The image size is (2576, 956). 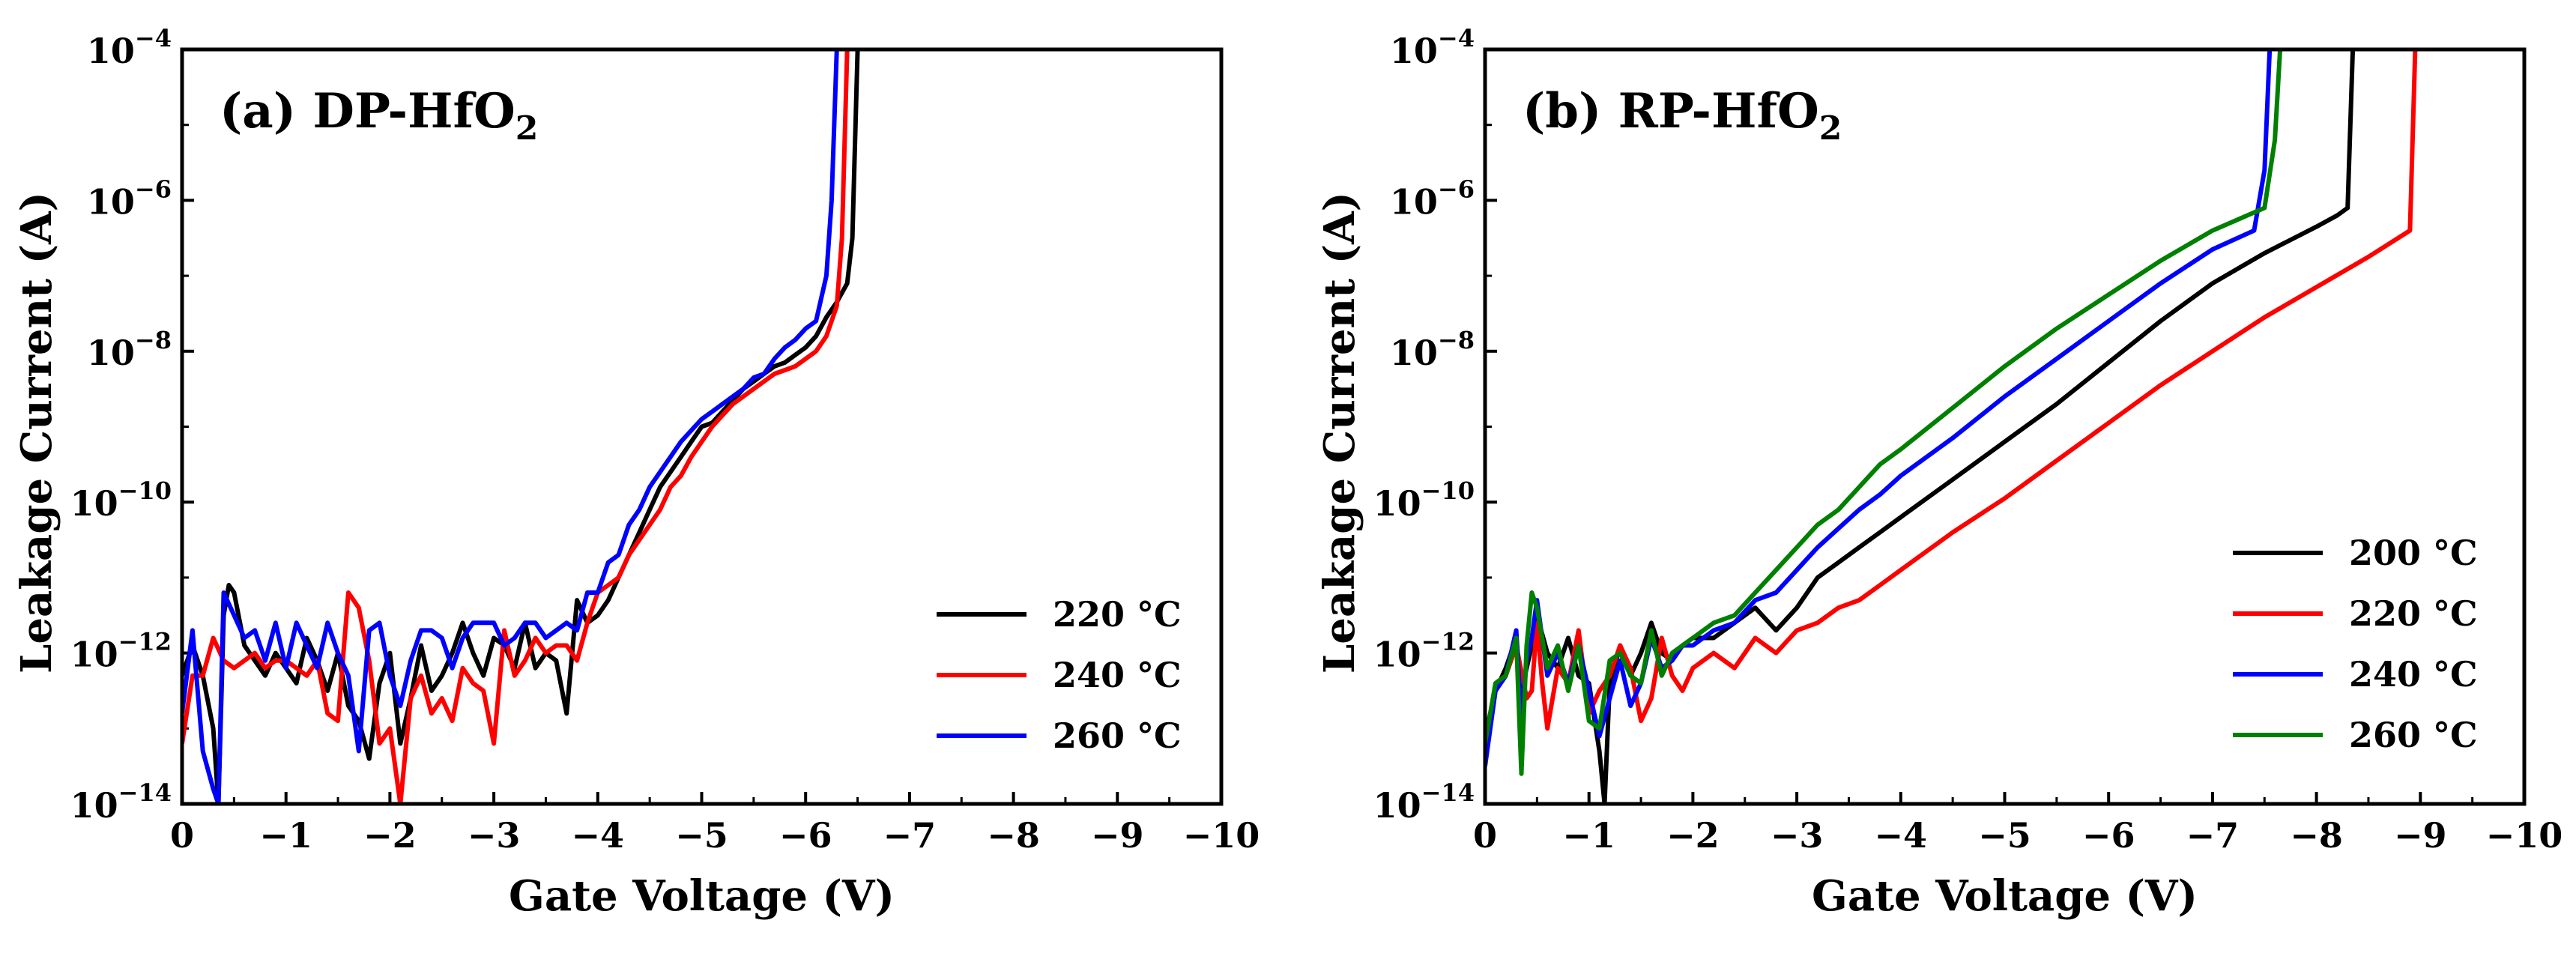 What do you see at coordinates (379, 115) in the screenshot?
I see `panel-title: (a) DP-HfO2` at bounding box center [379, 115].